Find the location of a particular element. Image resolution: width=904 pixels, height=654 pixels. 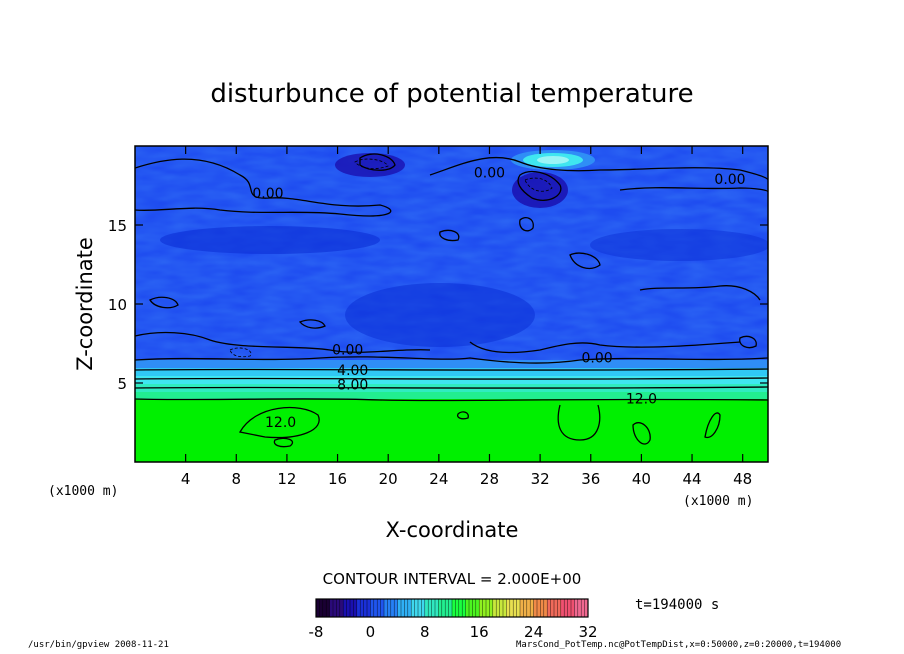

colorbar-tick-label: 24 is located at coordinates (533, 632).